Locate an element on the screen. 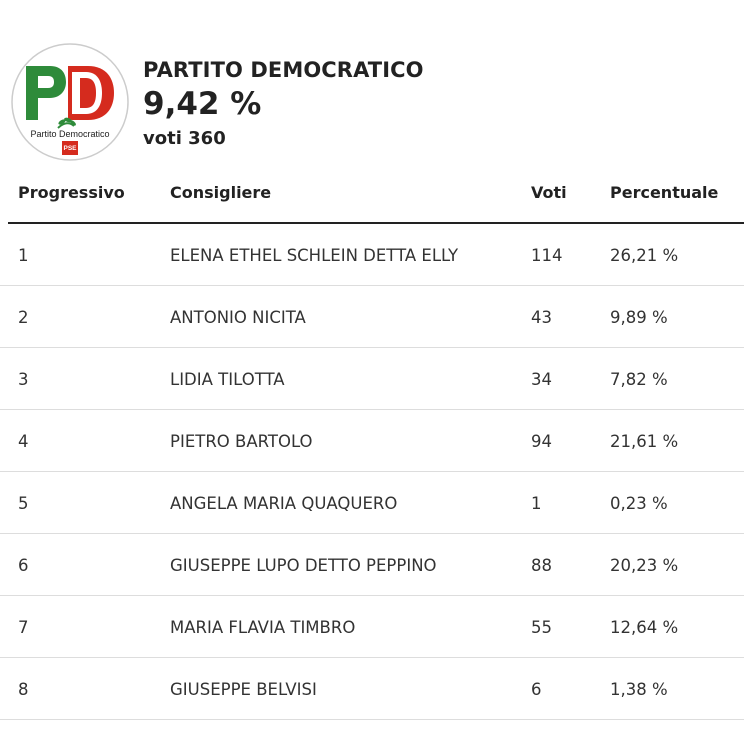  table-row: 6 GIUSEPPE LUPO DETTO PEPPINO 88 20,23 % is located at coordinates (372, 565).